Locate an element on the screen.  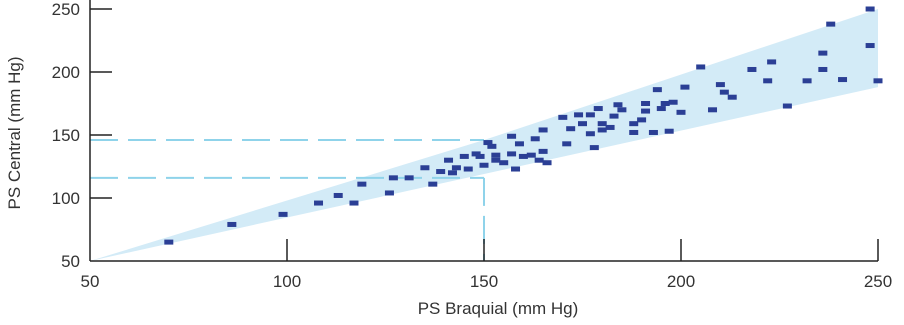
y-tick-label-150: 150 is located at coordinates (66, 135).